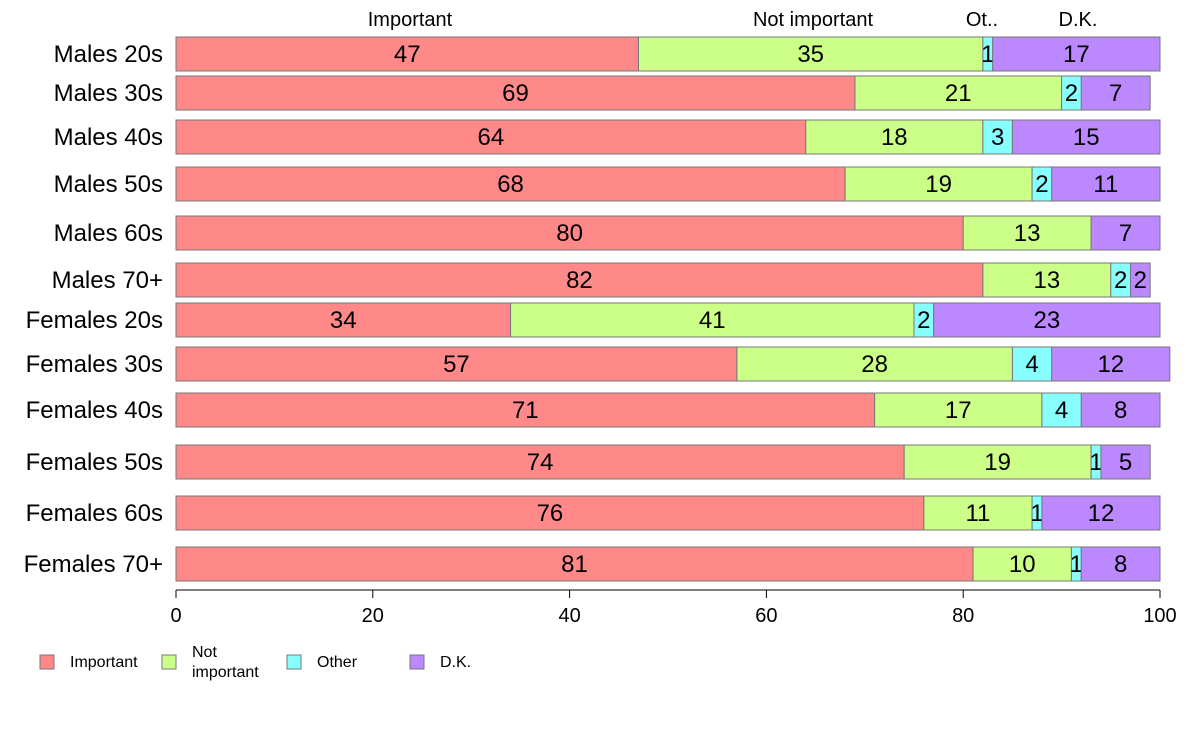 Image resolution: width=1188 pixels, height=736 pixels. I want to click on value-label: 18, so click(894, 137).